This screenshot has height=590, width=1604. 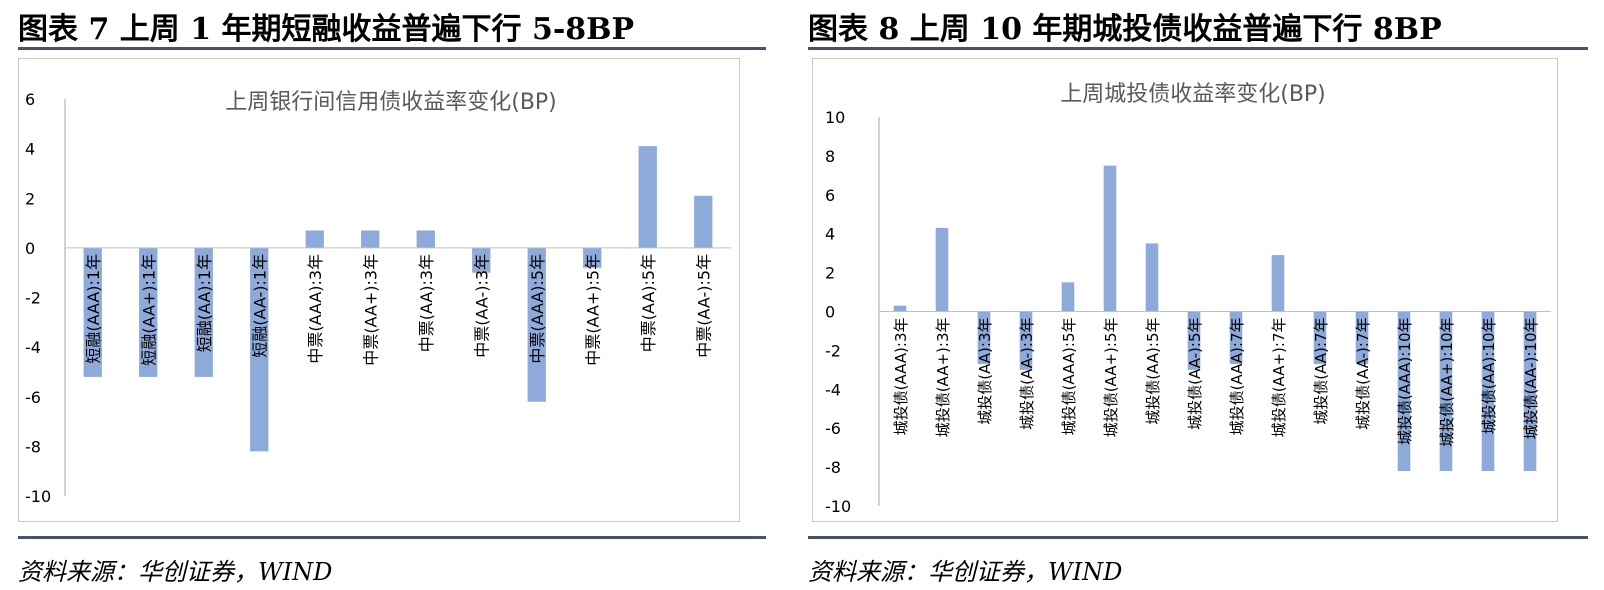 I want to click on right-category-label: 城投债(AA):10年, so click(x=1489, y=376).